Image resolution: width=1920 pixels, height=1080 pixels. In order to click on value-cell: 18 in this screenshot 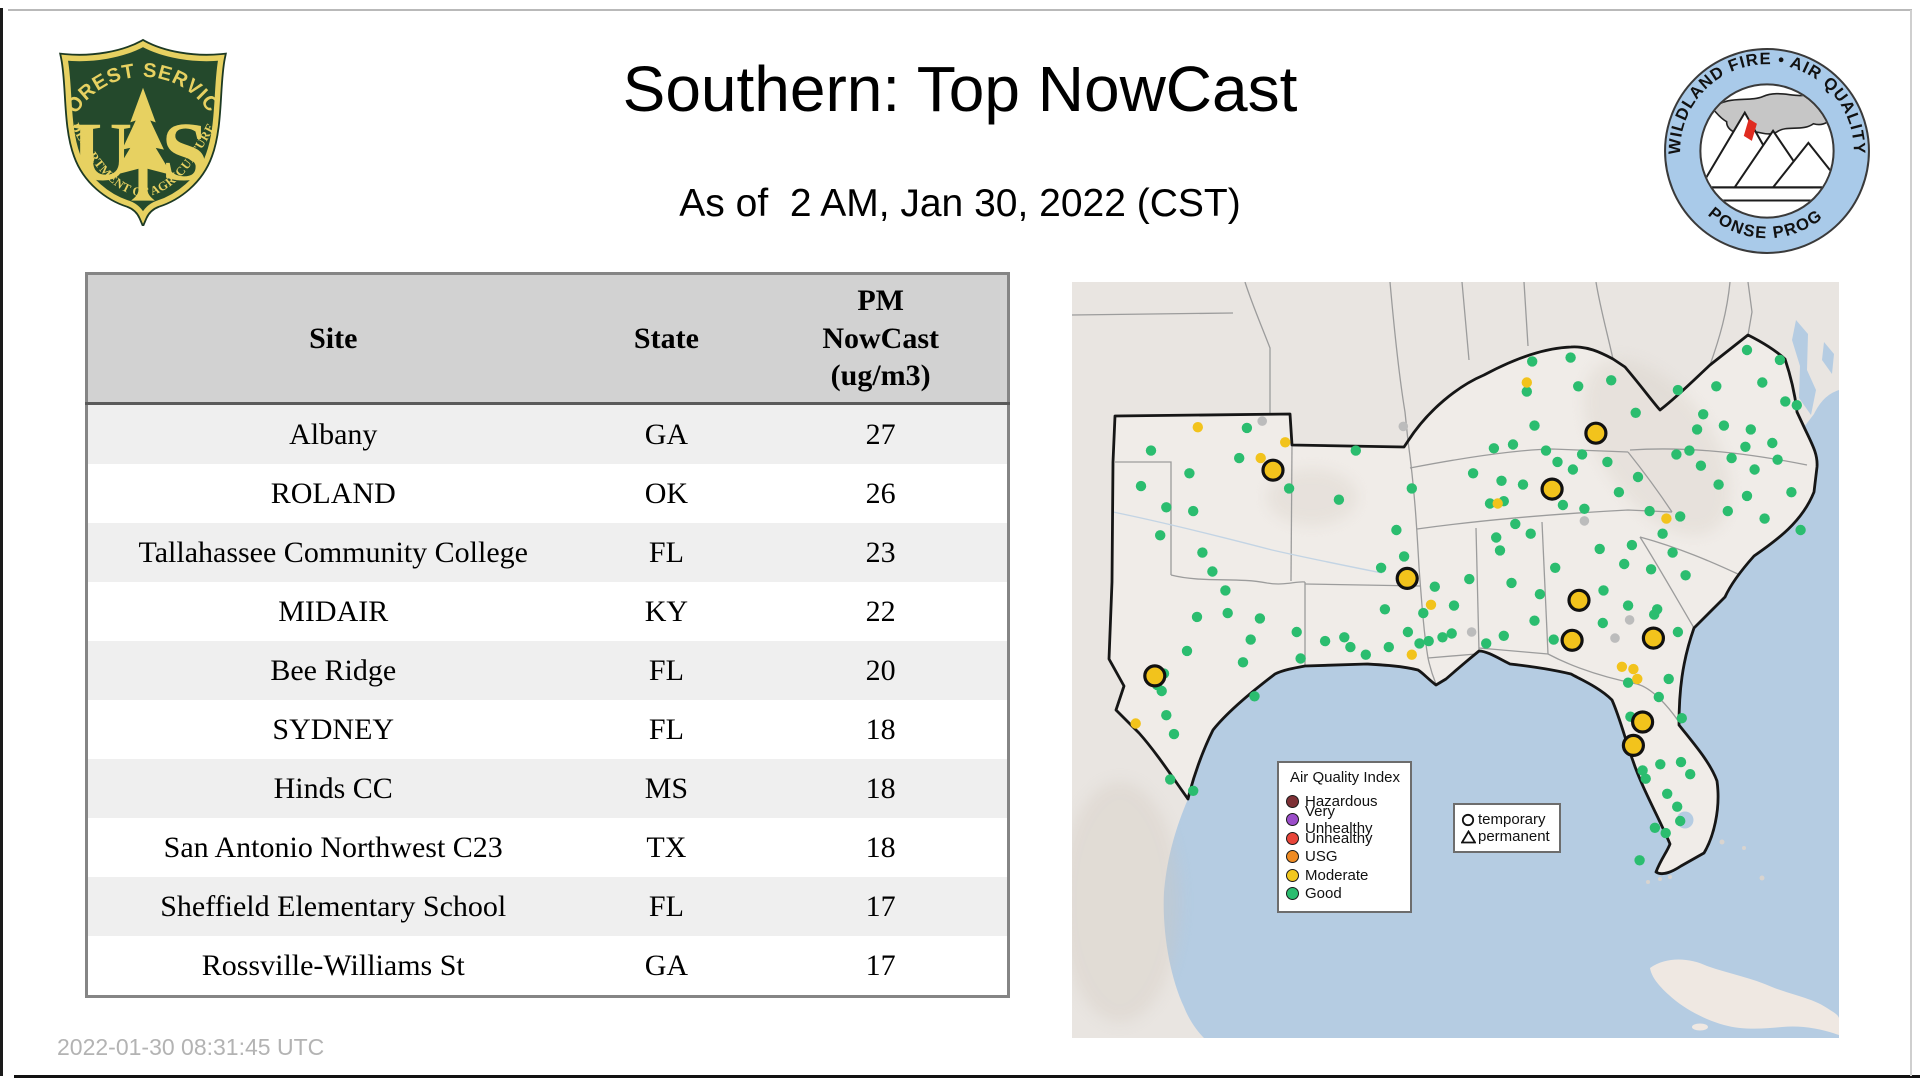, I will do `click(880, 847)`.